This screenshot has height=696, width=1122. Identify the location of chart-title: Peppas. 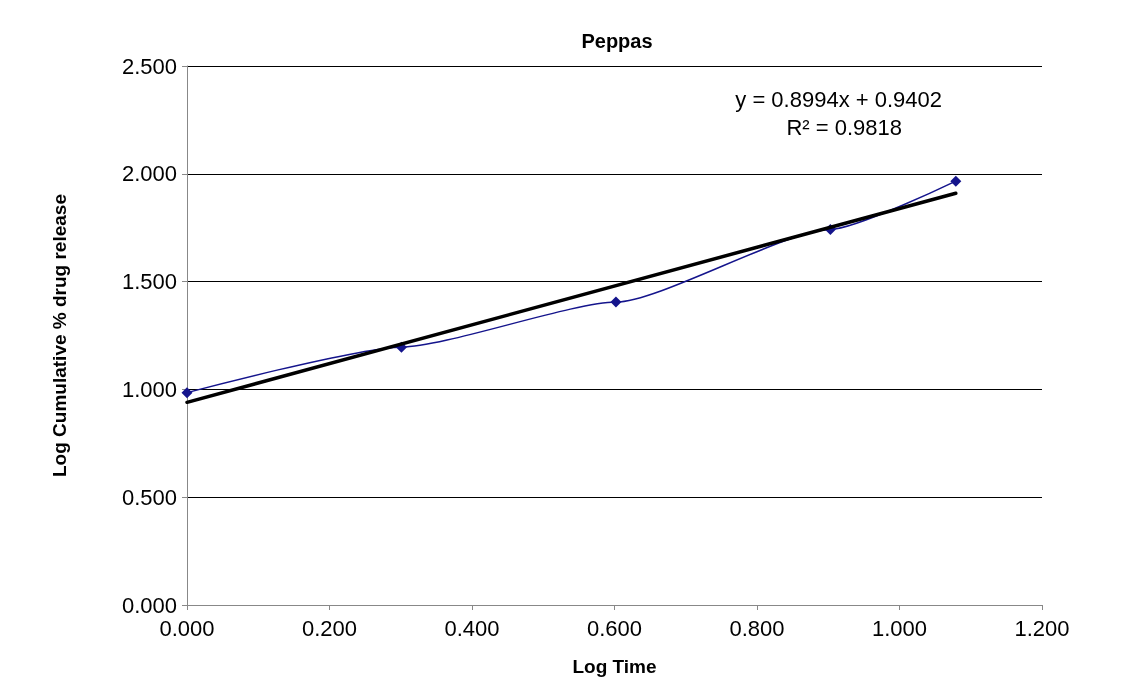
(617, 41).